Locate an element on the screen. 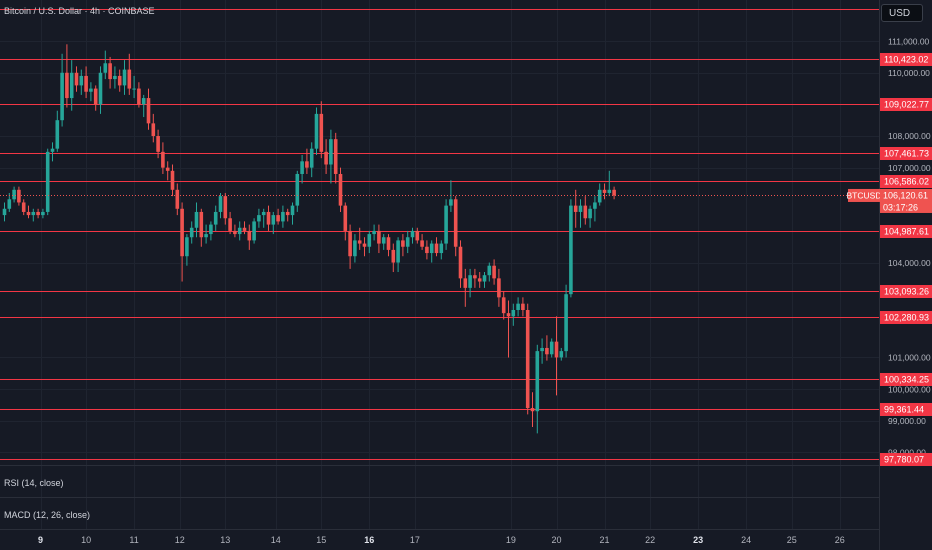  level-label: 107,461.73 is located at coordinates (906, 154).